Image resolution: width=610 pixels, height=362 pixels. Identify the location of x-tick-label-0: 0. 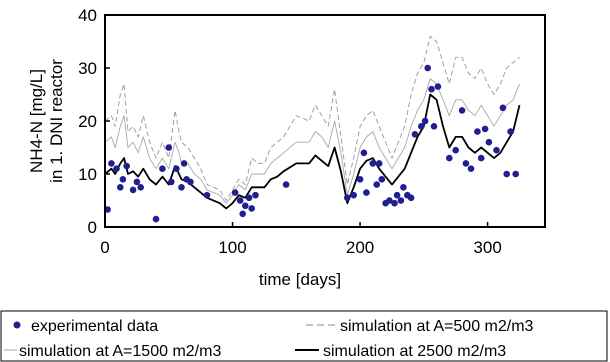
(104, 247).